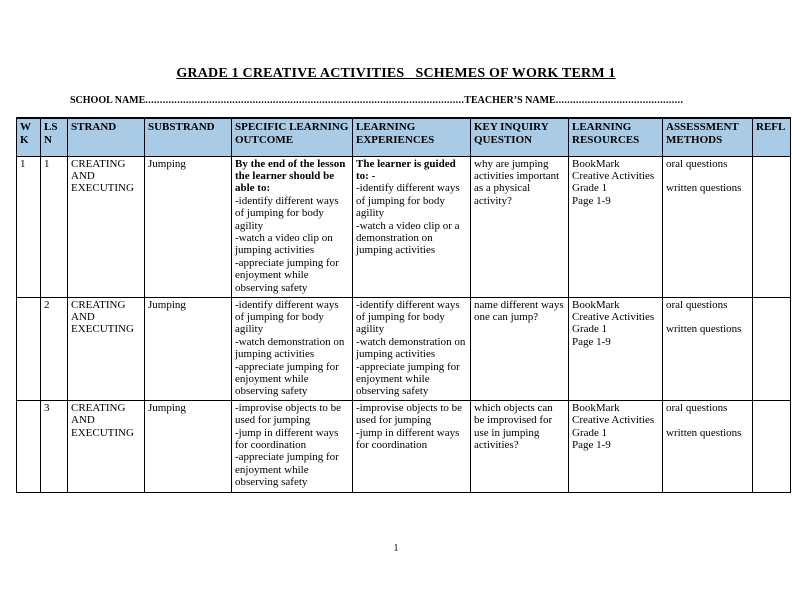  I want to click on experiences-lead-in: The learner is guided to: -, so click(406, 169).